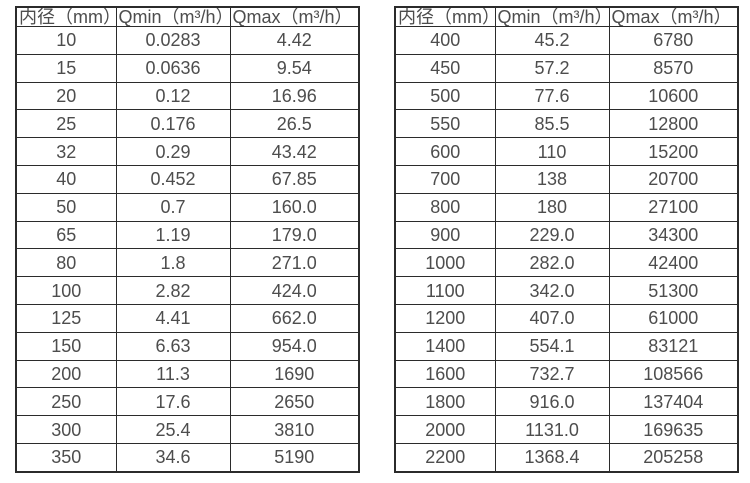 The height and width of the screenshot is (483, 750). I want to click on table-cell: 550, so click(445, 124).